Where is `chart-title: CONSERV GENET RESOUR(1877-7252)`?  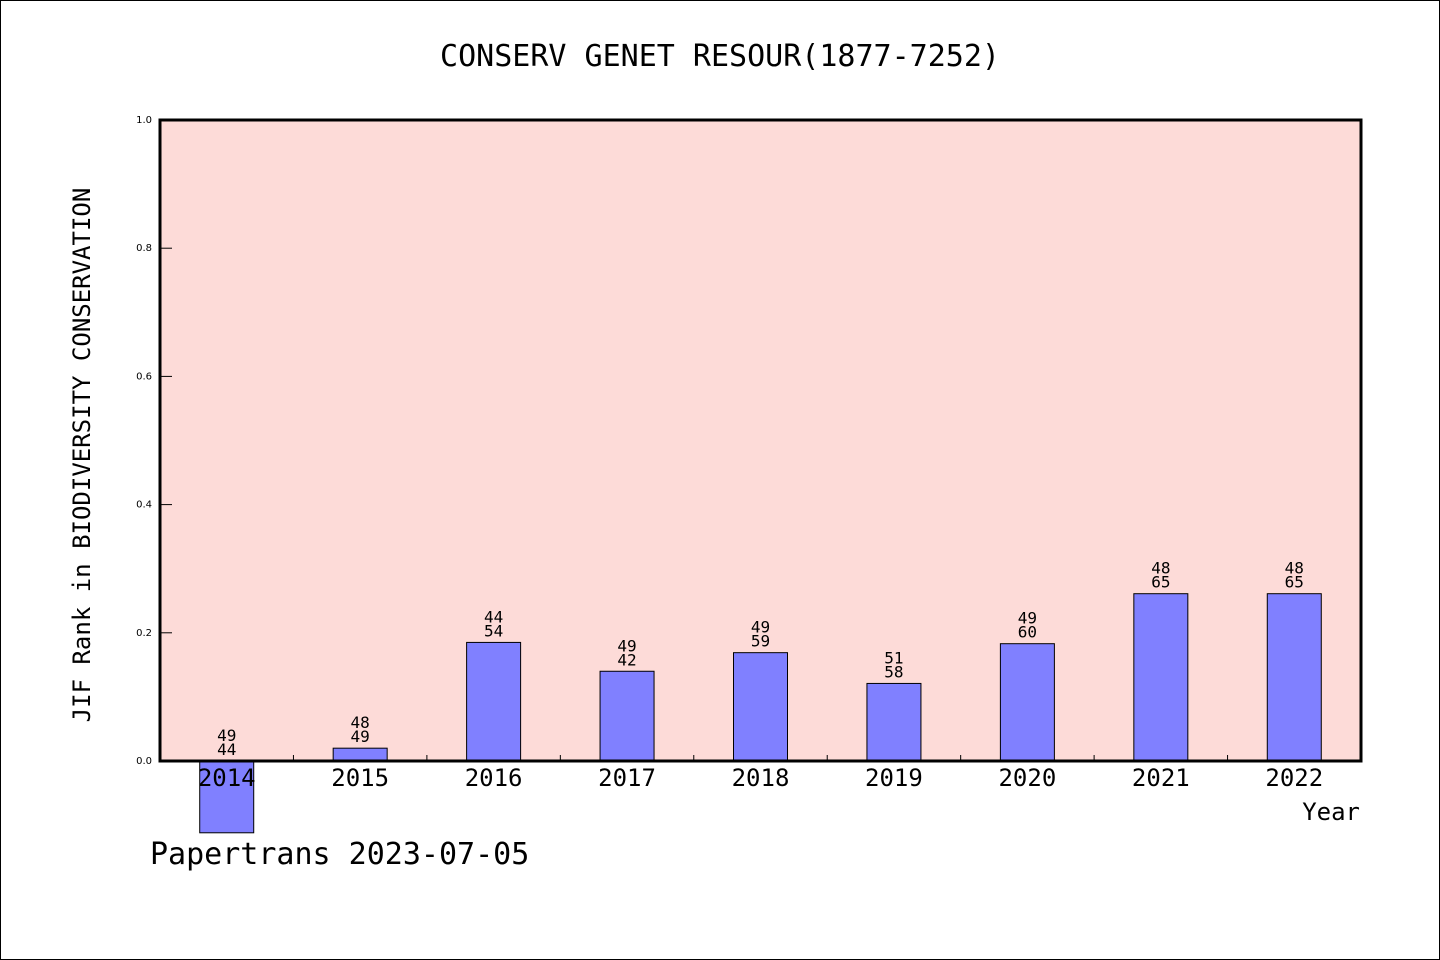
chart-title: CONSERV GENET RESOUR(1877-7252) is located at coordinates (720, 56).